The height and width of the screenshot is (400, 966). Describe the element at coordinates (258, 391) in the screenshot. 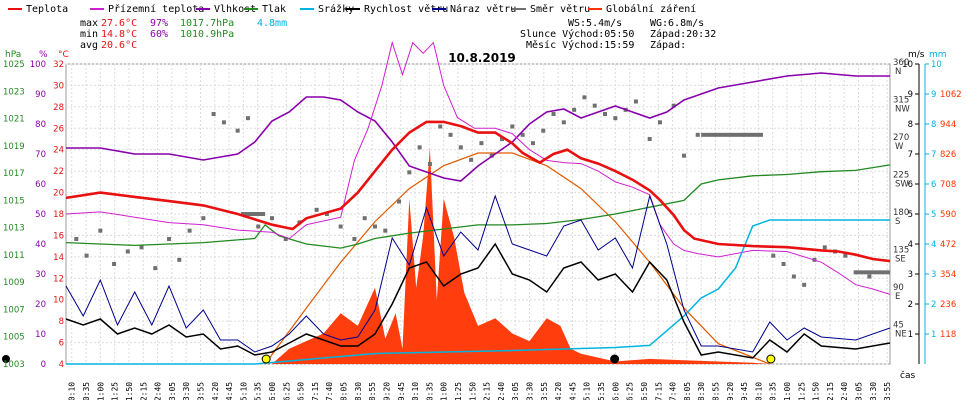

I see `x-tick-label: 05:35` at that location.